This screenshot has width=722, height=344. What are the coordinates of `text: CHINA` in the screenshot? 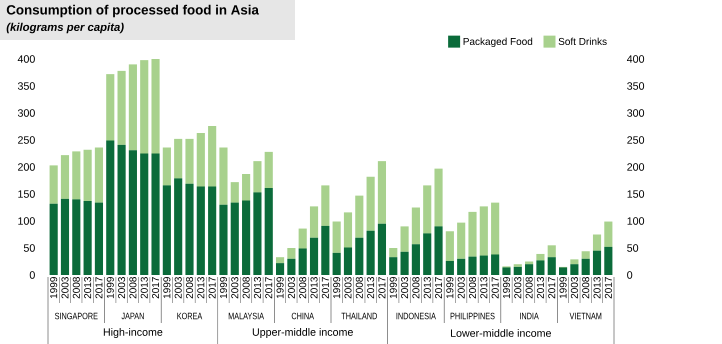 It's located at (303, 316).